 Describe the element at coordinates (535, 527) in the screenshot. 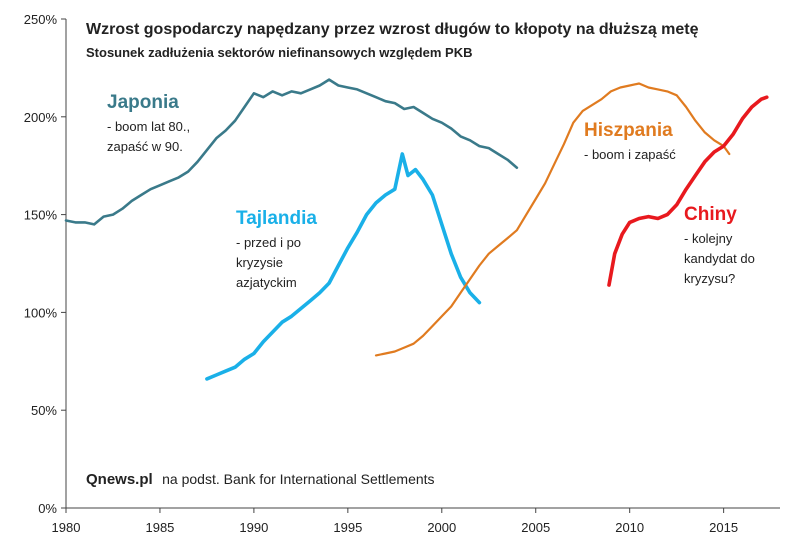

I see `x-tick-label: 2005` at that location.